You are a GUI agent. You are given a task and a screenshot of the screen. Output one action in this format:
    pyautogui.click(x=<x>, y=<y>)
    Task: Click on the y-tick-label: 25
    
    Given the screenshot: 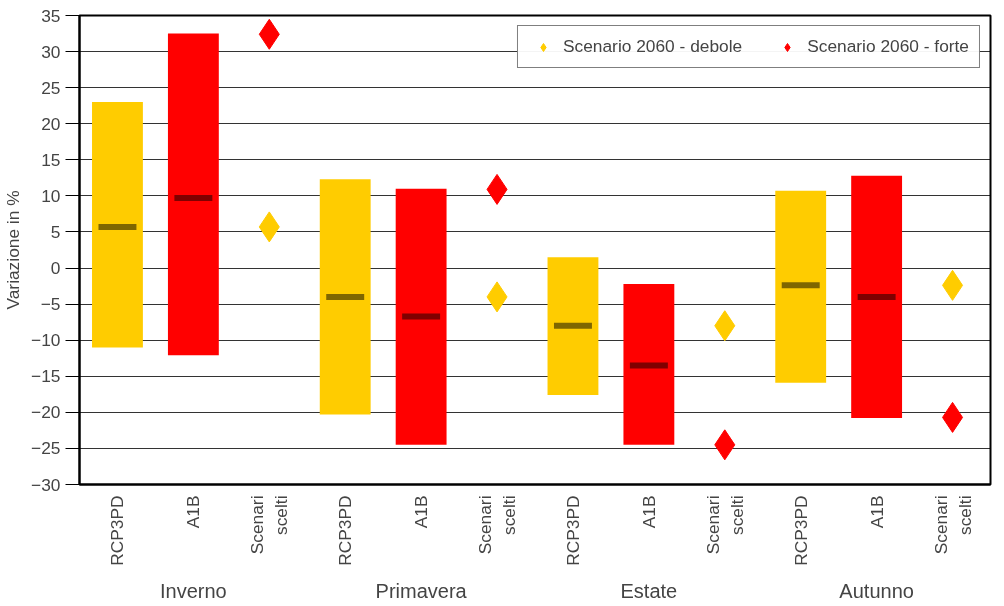 What is the action you would take?
    pyautogui.click(x=51, y=87)
    